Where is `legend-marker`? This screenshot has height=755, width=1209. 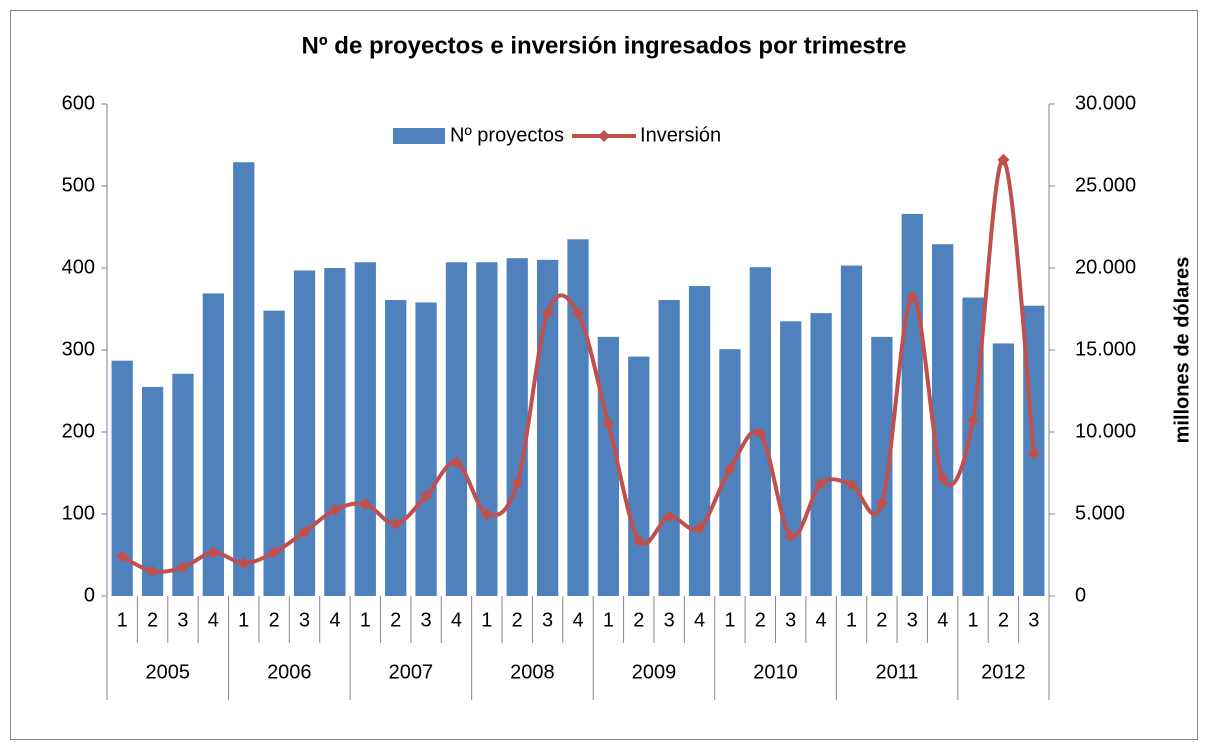 legend-marker is located at coordinates (604, 136).